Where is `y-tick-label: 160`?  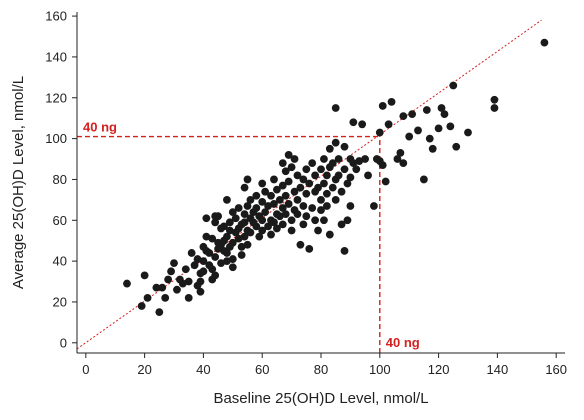
y-tick-label: 160 is located at coordinates (56, 16).